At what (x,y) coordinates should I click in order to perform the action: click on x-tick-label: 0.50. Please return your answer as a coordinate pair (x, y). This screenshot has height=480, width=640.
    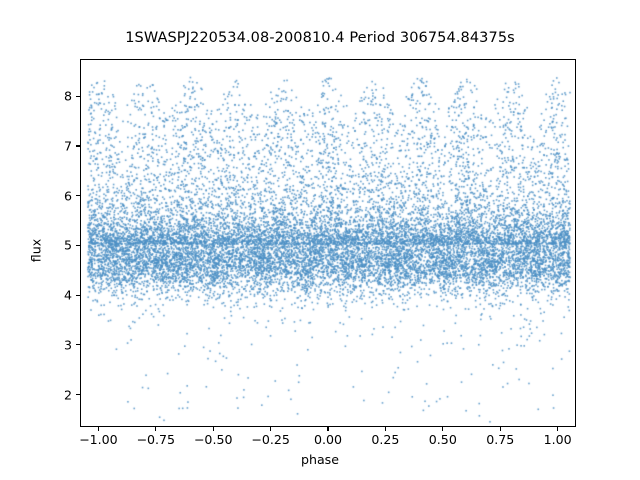
    Looking at the image, I should click on (442, 439).